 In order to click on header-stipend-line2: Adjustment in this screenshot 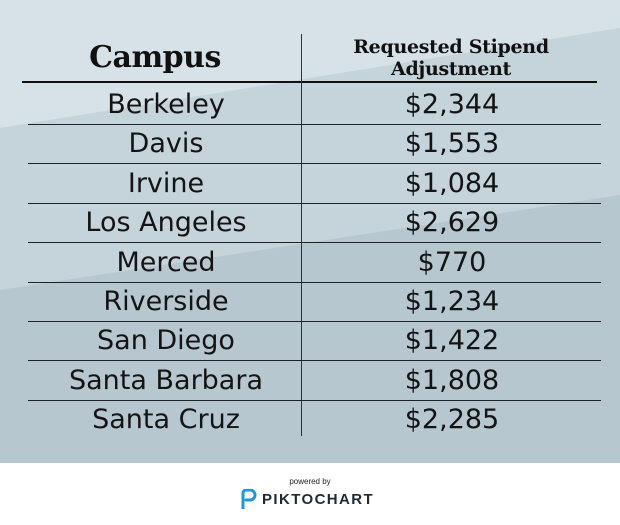, I will do `click(451, 69)`.